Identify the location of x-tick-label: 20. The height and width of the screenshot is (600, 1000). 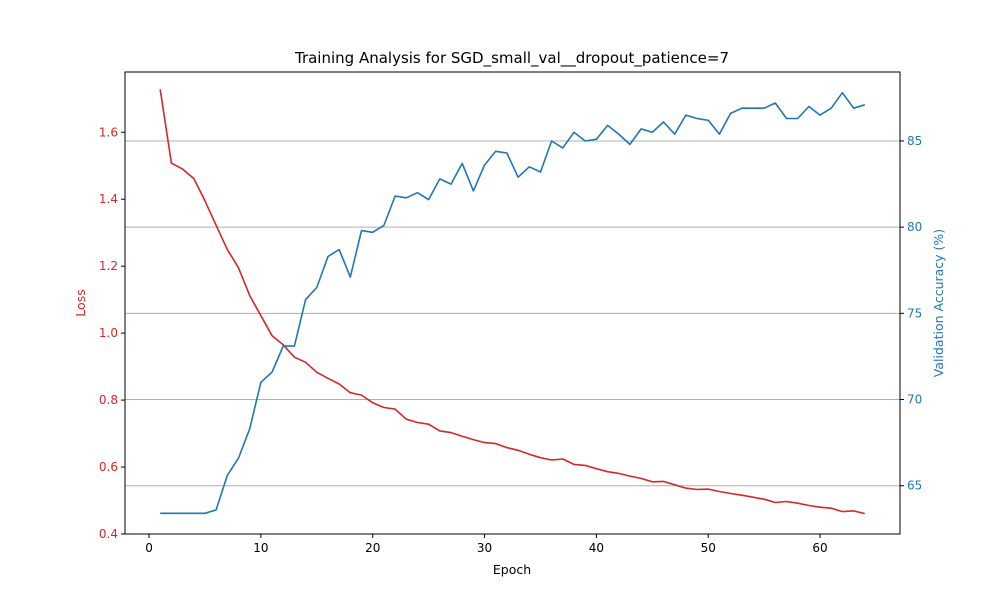
(372, 548).